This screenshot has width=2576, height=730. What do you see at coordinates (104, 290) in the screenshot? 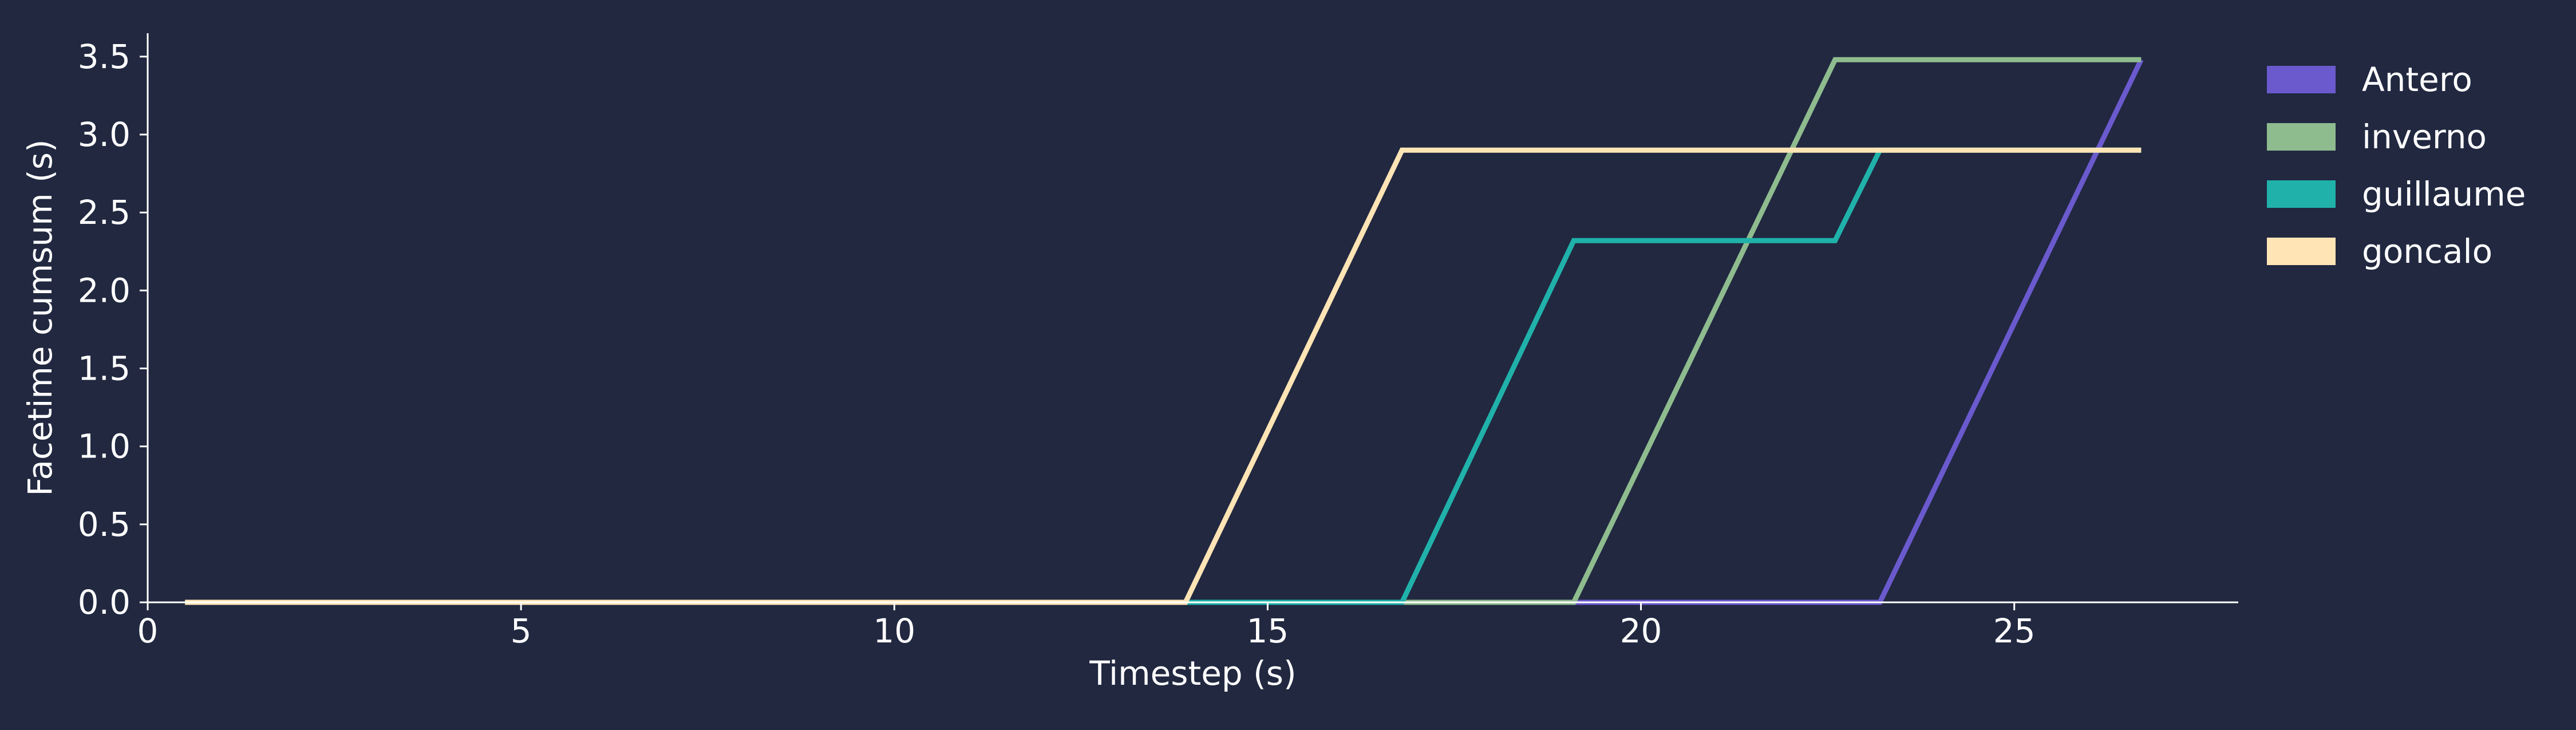
I see `y-tick-label: 2.0` at bounding box center [104, 290].